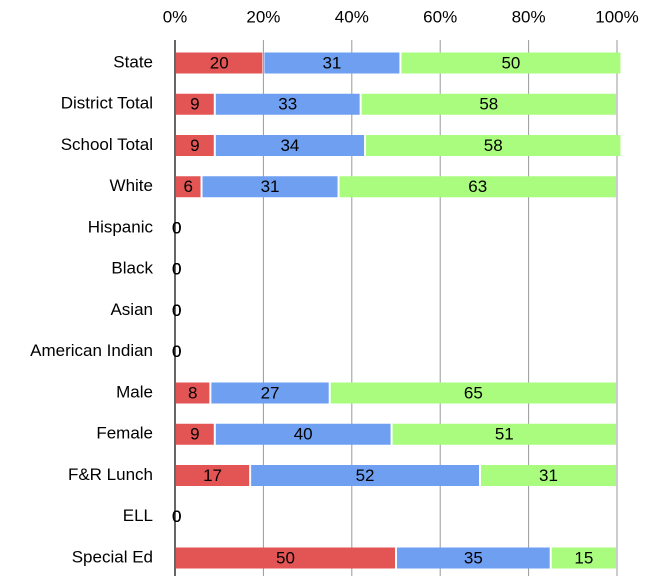  I want to click on data-label: 33, so click(287, 104).